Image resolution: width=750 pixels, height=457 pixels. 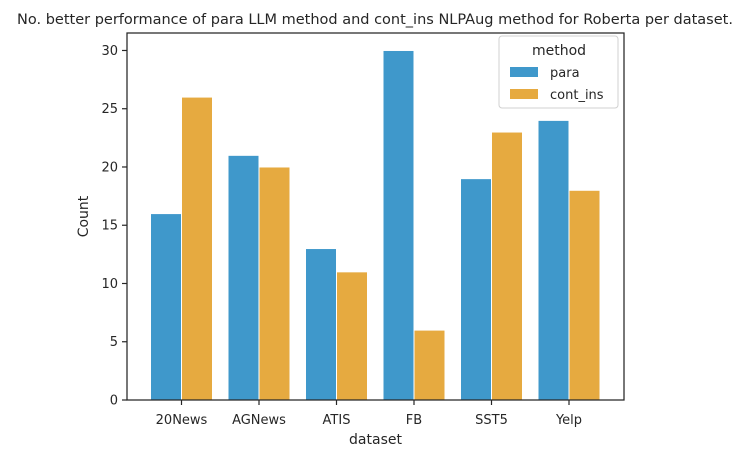 What do you see at coordinates (166, 307) in the screenshot?
I see `bar-para-20news` at bounding box center [166, 307].